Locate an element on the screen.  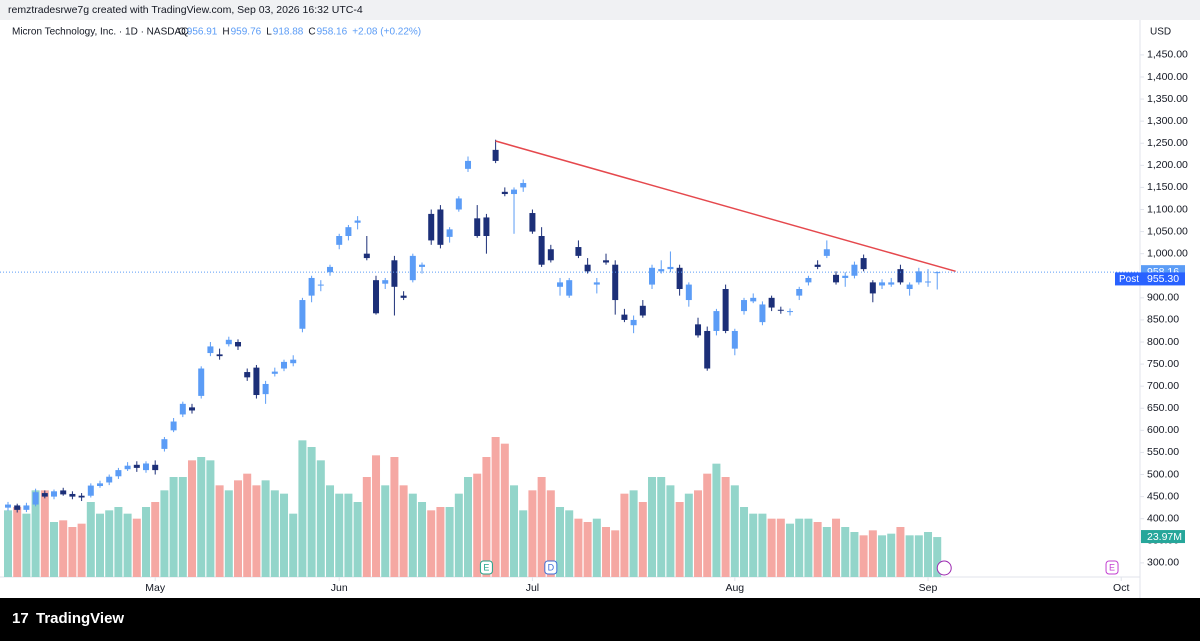
event-label: D is located at coordinates (551, 567).